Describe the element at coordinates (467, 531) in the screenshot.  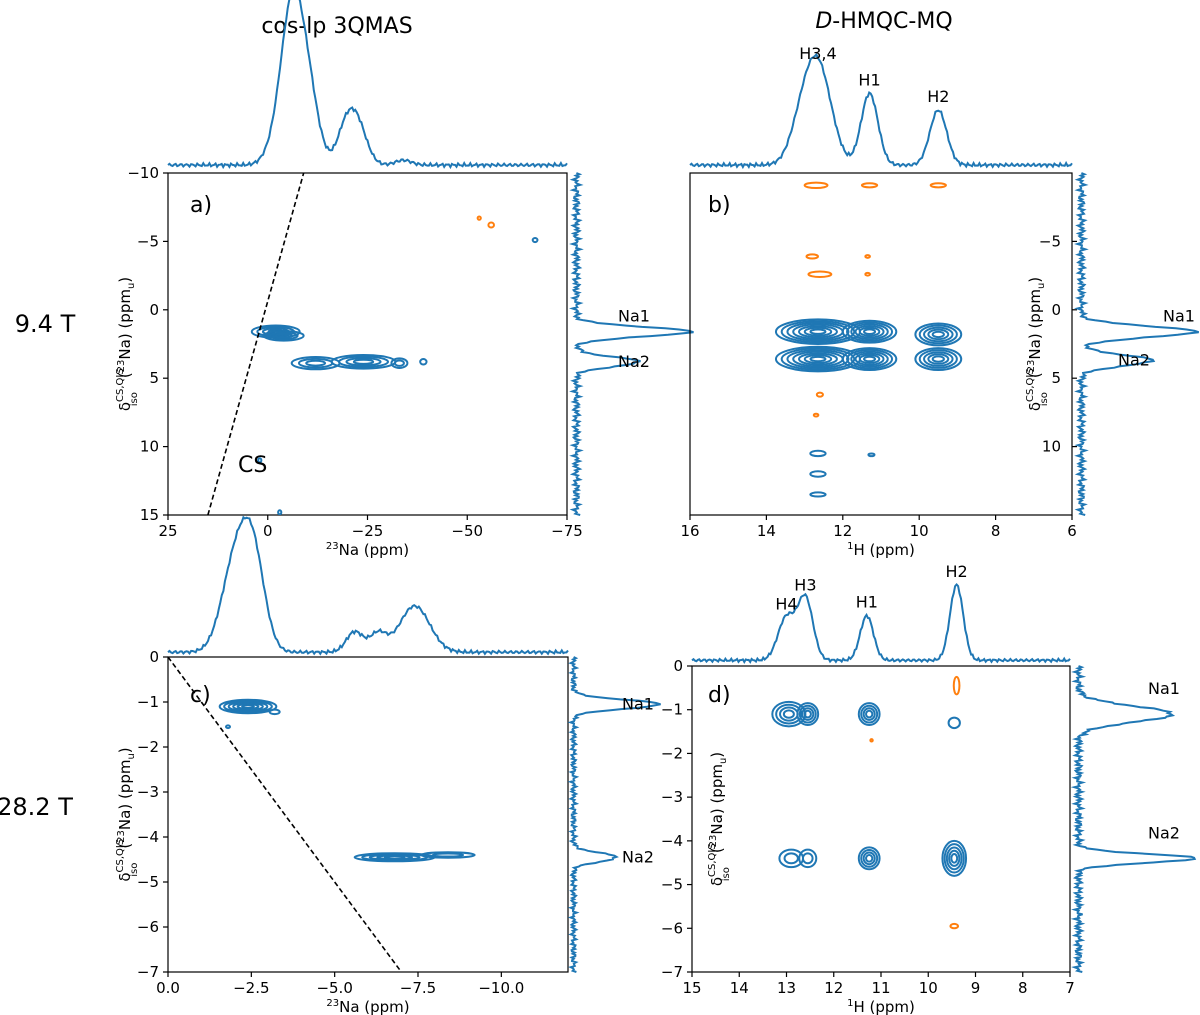
I see `x-tick-label: −50` at that location.